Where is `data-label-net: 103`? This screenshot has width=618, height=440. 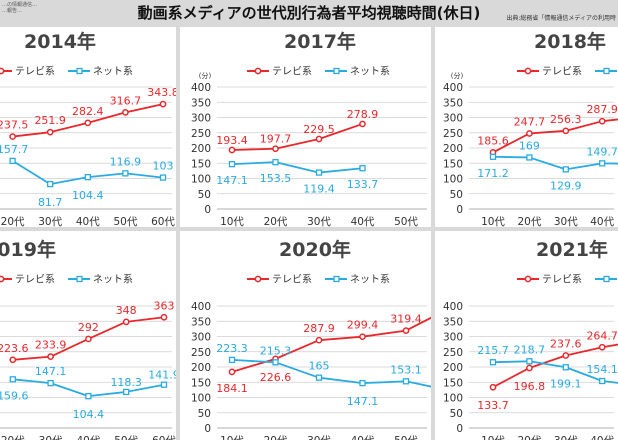
data-label-net: 103 is located at coordinates (163, 166).